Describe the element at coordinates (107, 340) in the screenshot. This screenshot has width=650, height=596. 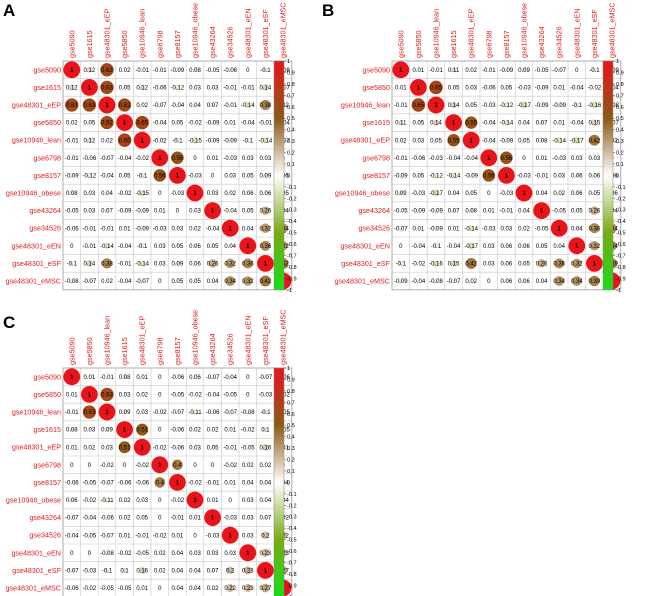
I see `column-label: gse10946_lean` at that location.